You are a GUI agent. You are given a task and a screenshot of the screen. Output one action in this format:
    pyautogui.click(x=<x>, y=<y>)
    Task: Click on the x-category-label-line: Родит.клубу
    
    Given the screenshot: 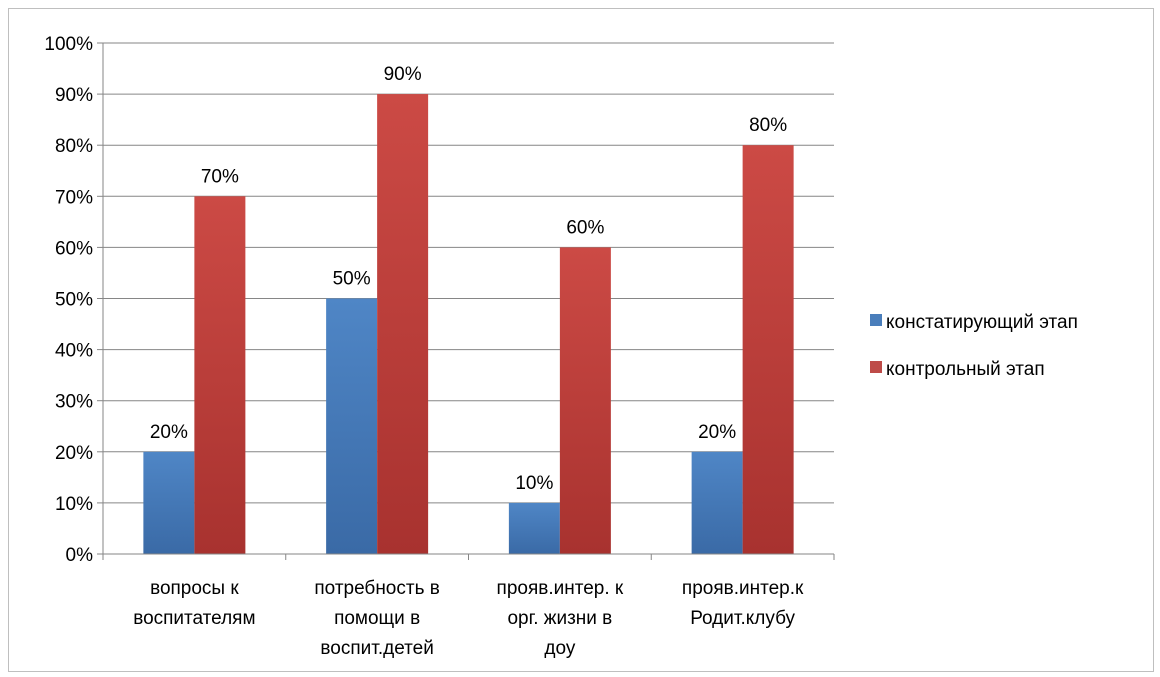 What is the action you would take?
    pyautogui.click(x=742, y=618)
    